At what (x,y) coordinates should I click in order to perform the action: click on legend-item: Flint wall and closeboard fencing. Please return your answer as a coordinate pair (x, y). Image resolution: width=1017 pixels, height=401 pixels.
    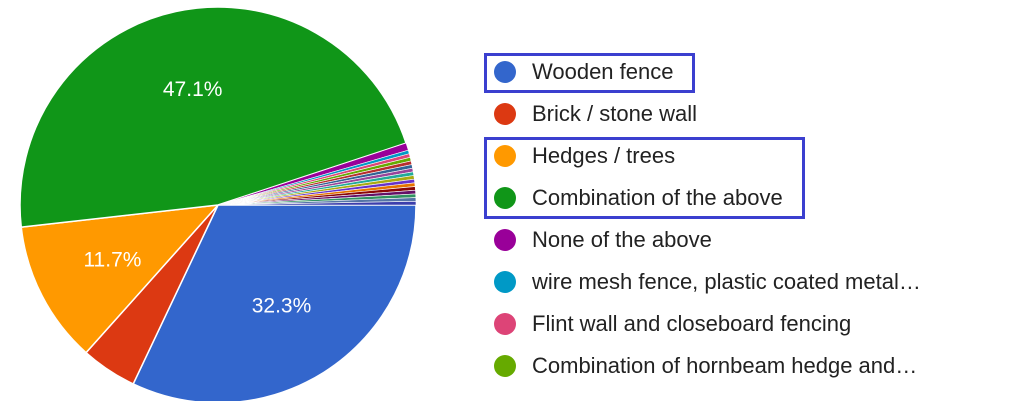
    Looking at the image, I should click on (750, 324).